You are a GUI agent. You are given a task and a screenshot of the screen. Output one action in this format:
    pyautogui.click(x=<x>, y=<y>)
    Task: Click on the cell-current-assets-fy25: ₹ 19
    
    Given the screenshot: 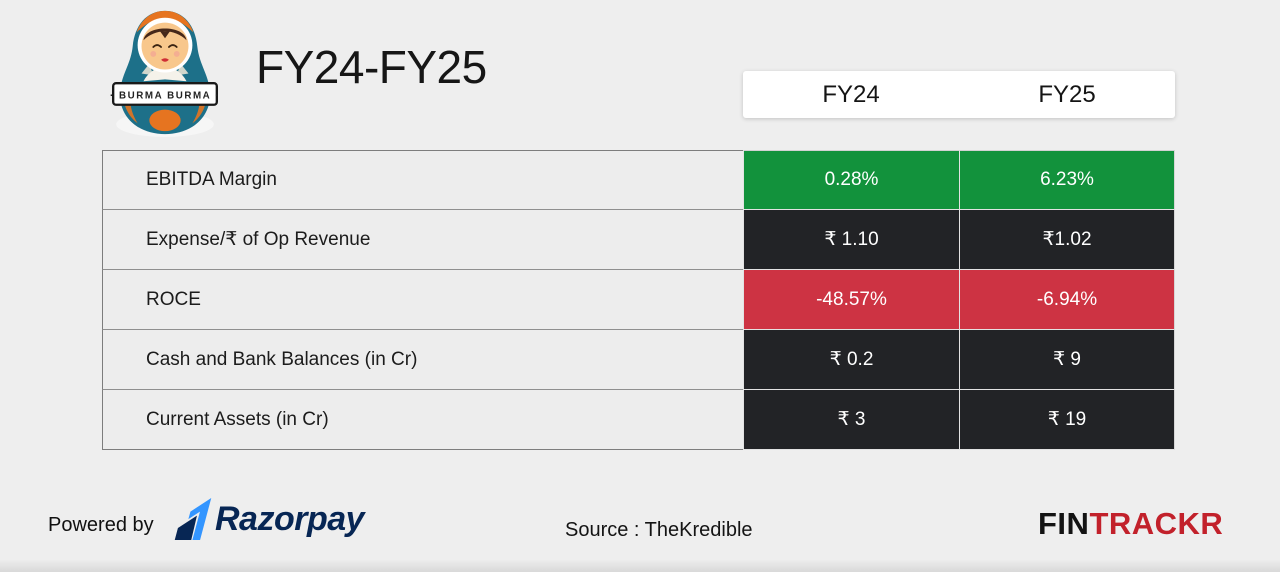 What is the action you would take?
    pyautogui.click(x=1067, y=420)
    